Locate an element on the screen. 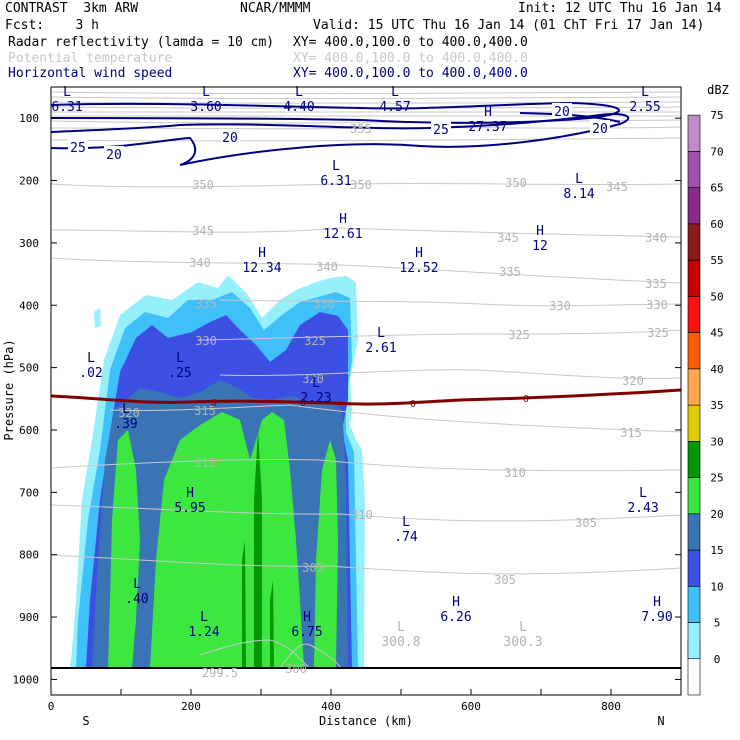 The image size is (740, 740). reflectivity-5dbz-fleck is located at coordinates (97, 318).